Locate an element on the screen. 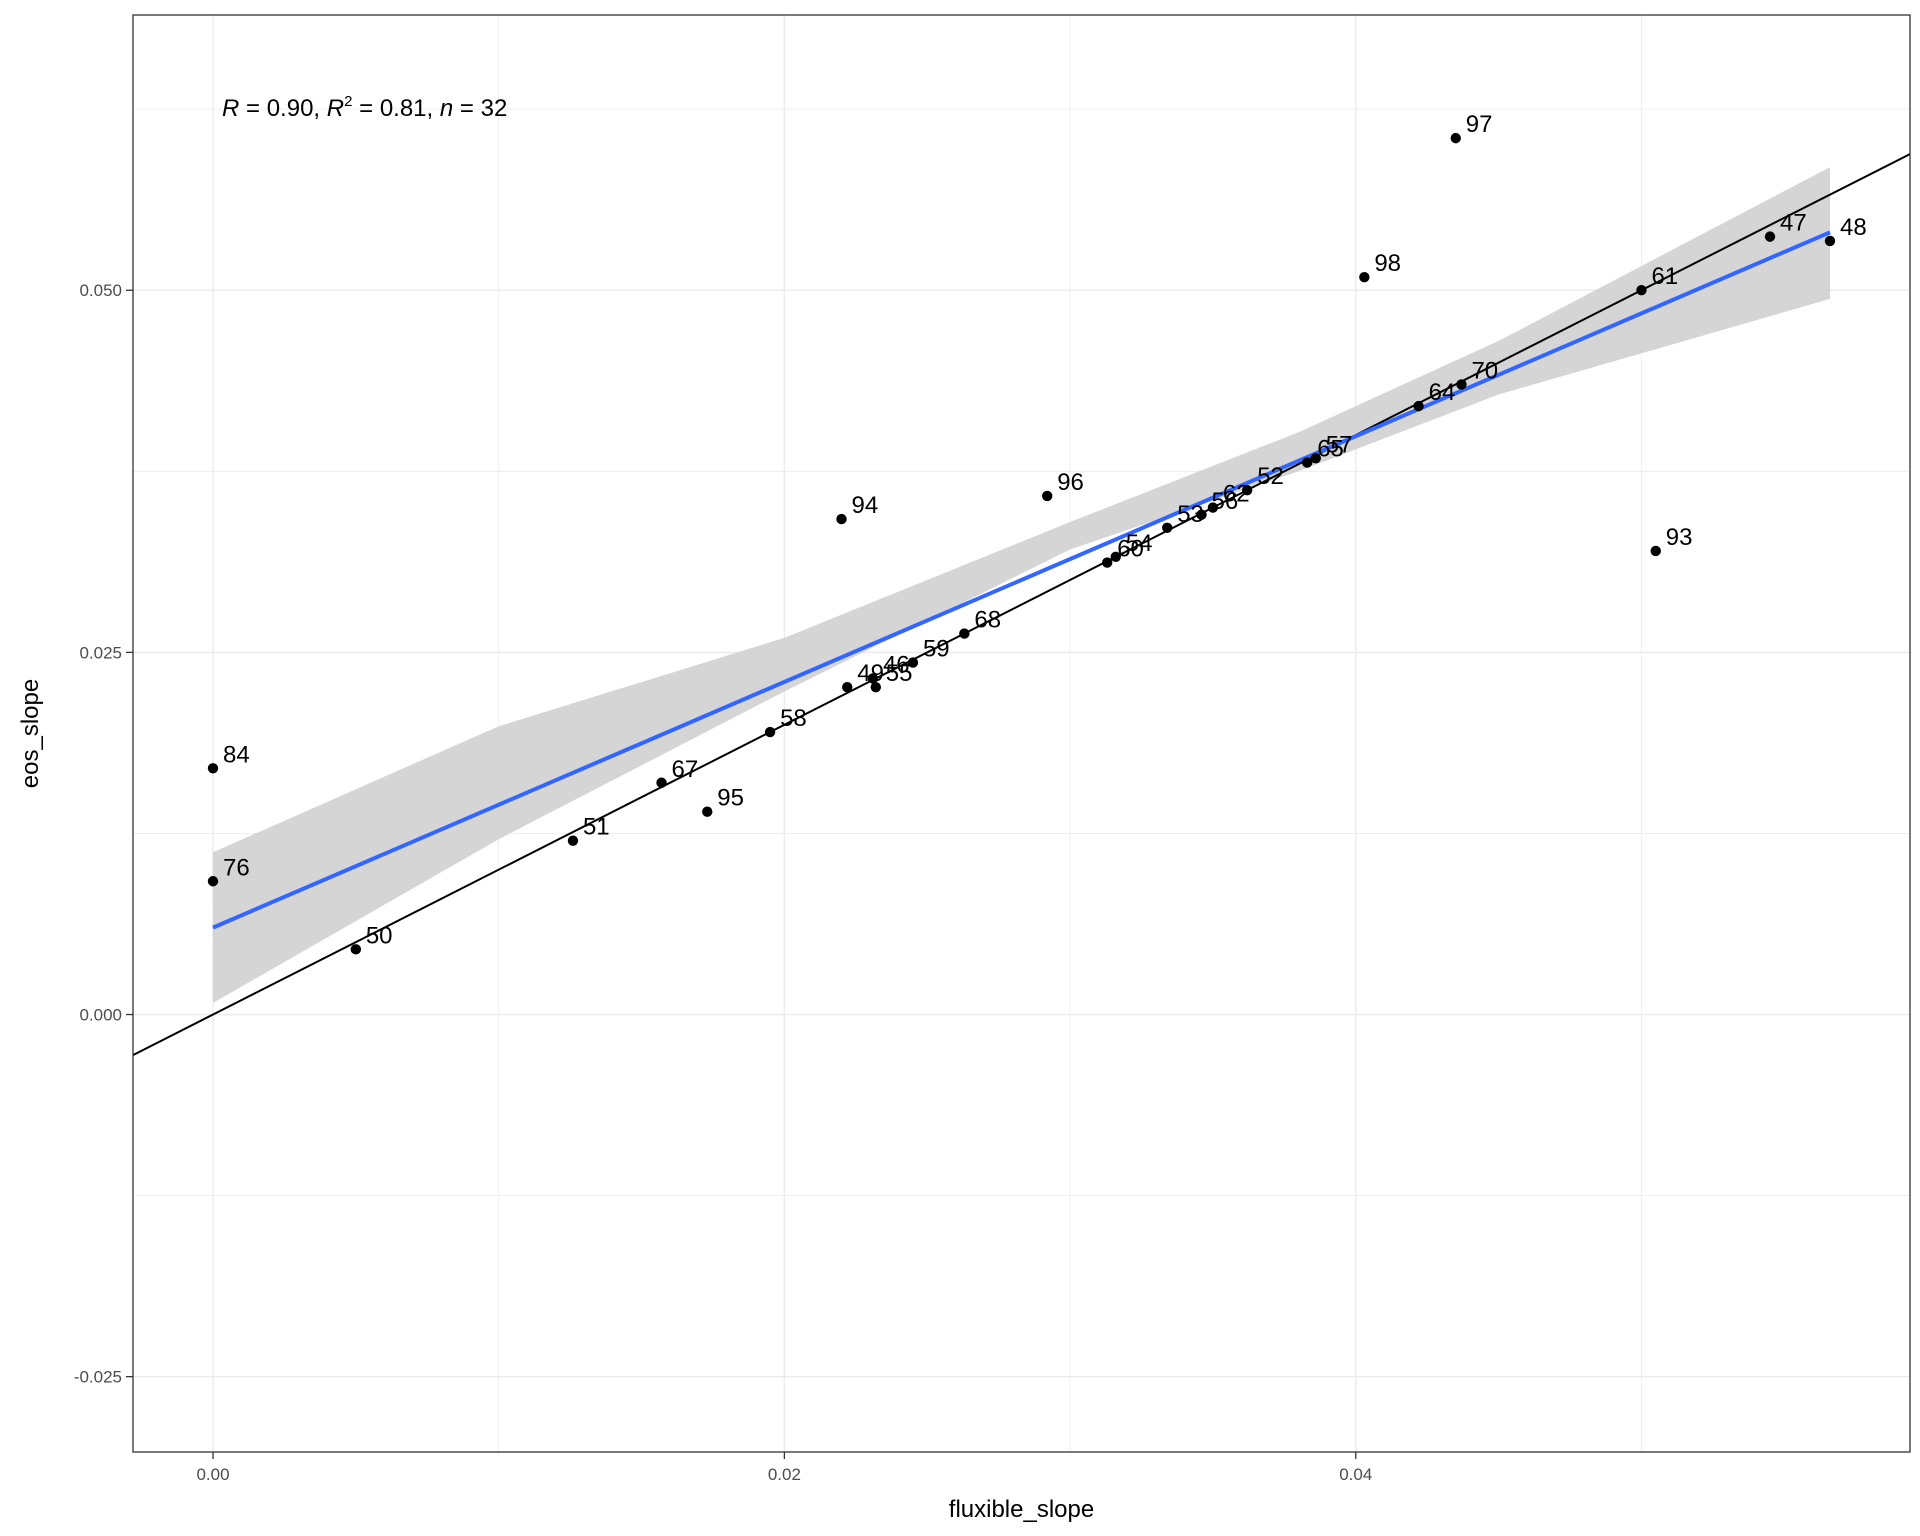 The height and width of the screenshot is (1536, 1920). point-label-53: 53 is located at coordinates (1190, 514).